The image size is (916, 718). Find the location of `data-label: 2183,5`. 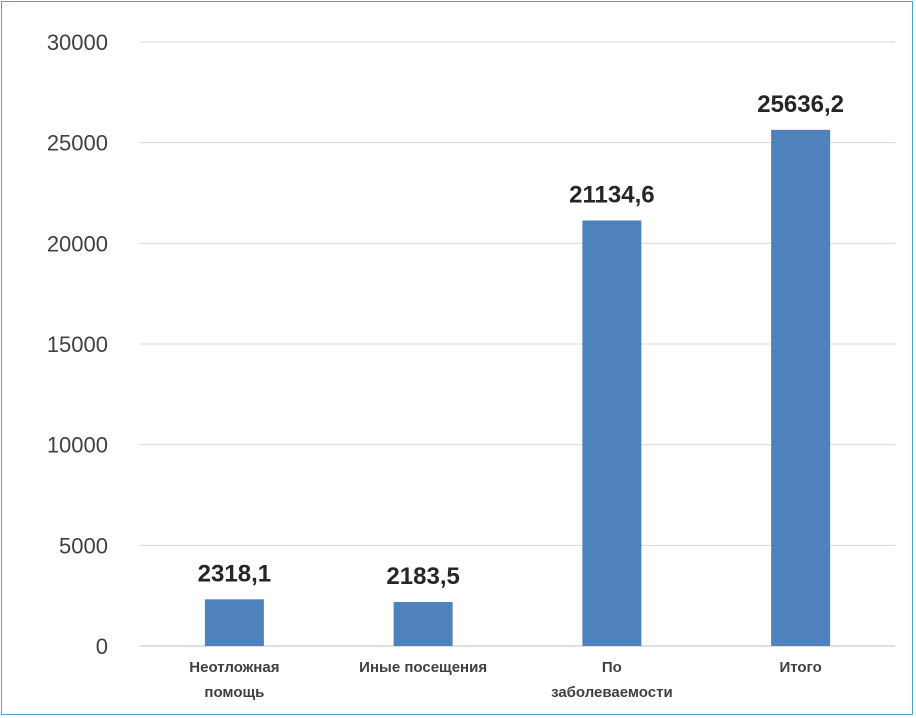

data-label: 2183,5 is located at coordinates (422, 576).